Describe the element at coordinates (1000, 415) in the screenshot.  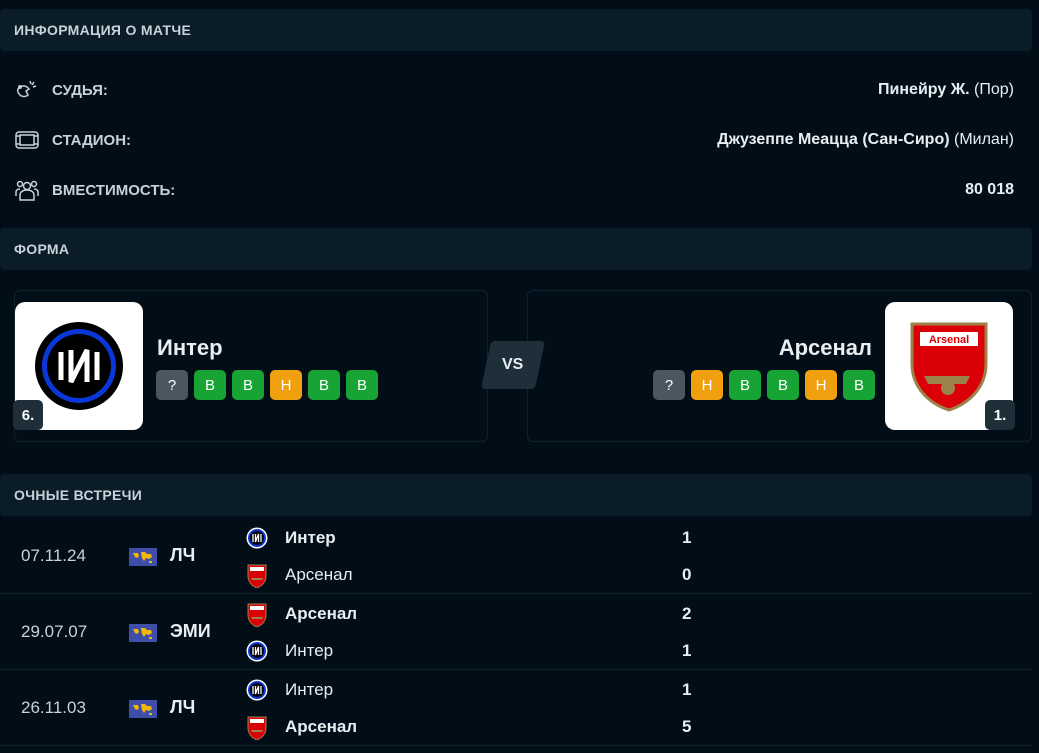
I see `away-rank: 1.` at that location.